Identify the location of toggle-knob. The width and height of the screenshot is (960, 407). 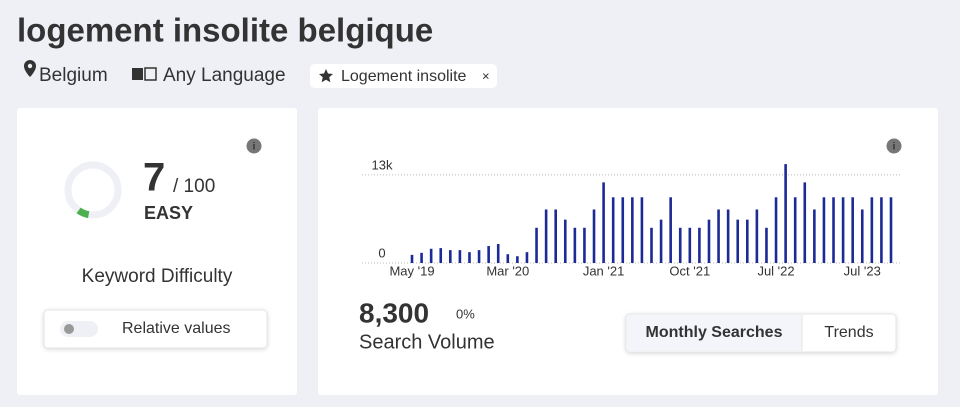
(69, 329).